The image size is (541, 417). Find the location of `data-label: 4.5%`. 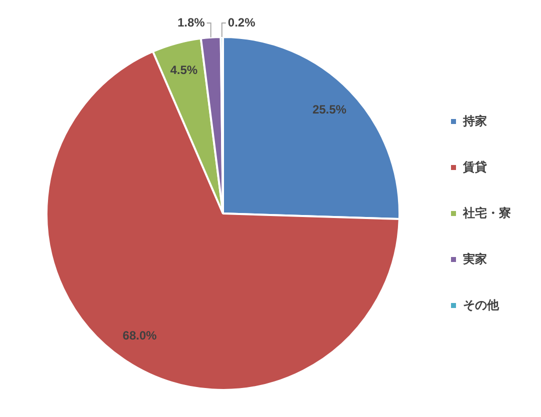

data-label: 4.5% is located at coordinates (184, 69).